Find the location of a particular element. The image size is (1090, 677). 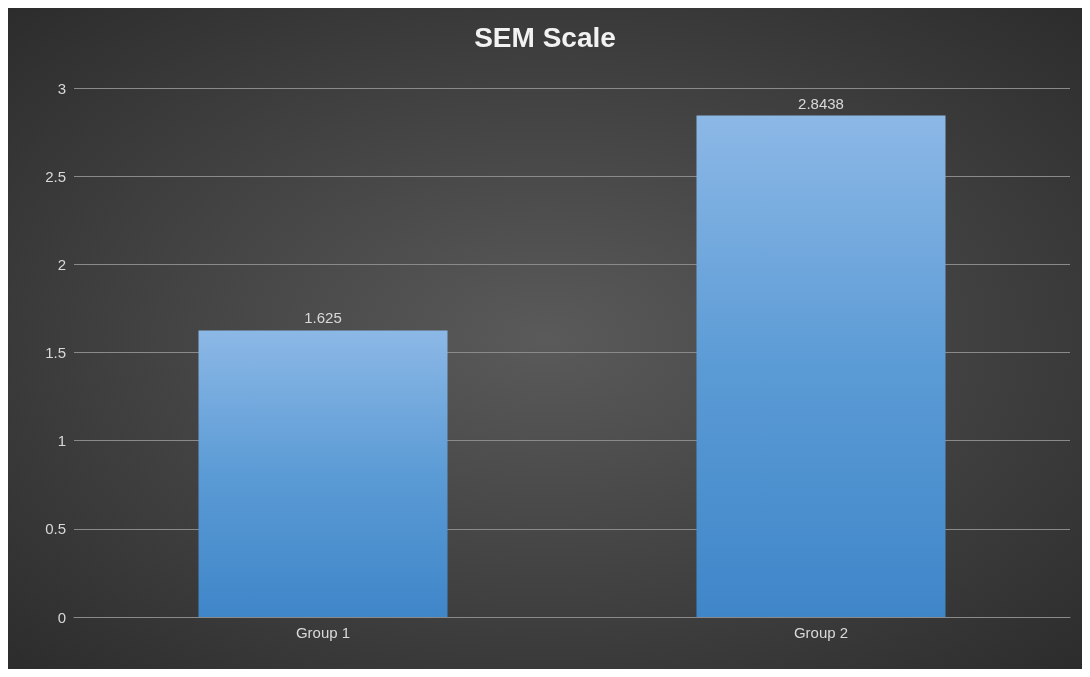

data-label: 2.8438 is located at coordinates (821, 103).